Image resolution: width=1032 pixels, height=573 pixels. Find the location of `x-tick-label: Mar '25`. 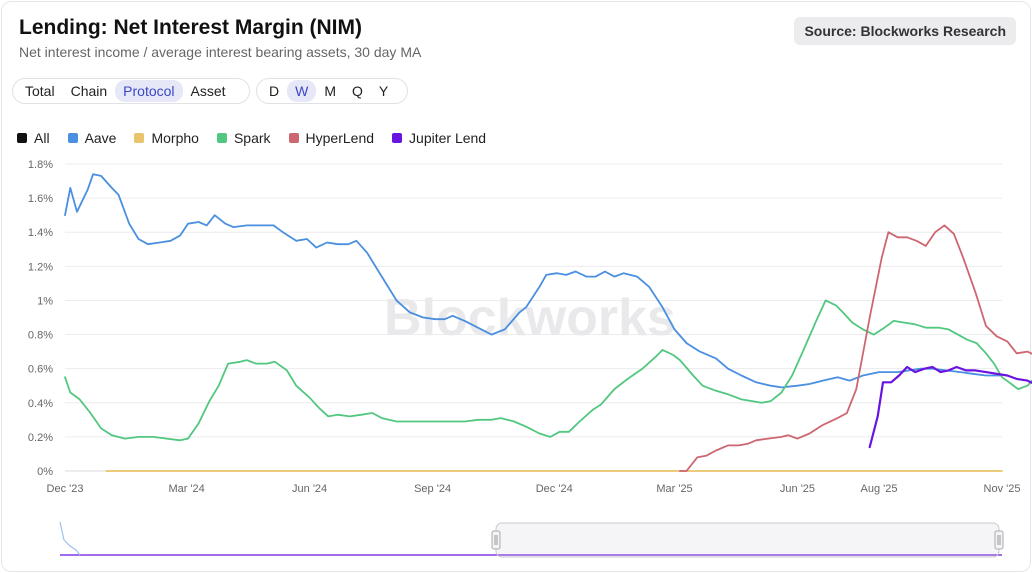

x-tick-label: Mar '25 is located at coordinates (674, 489).